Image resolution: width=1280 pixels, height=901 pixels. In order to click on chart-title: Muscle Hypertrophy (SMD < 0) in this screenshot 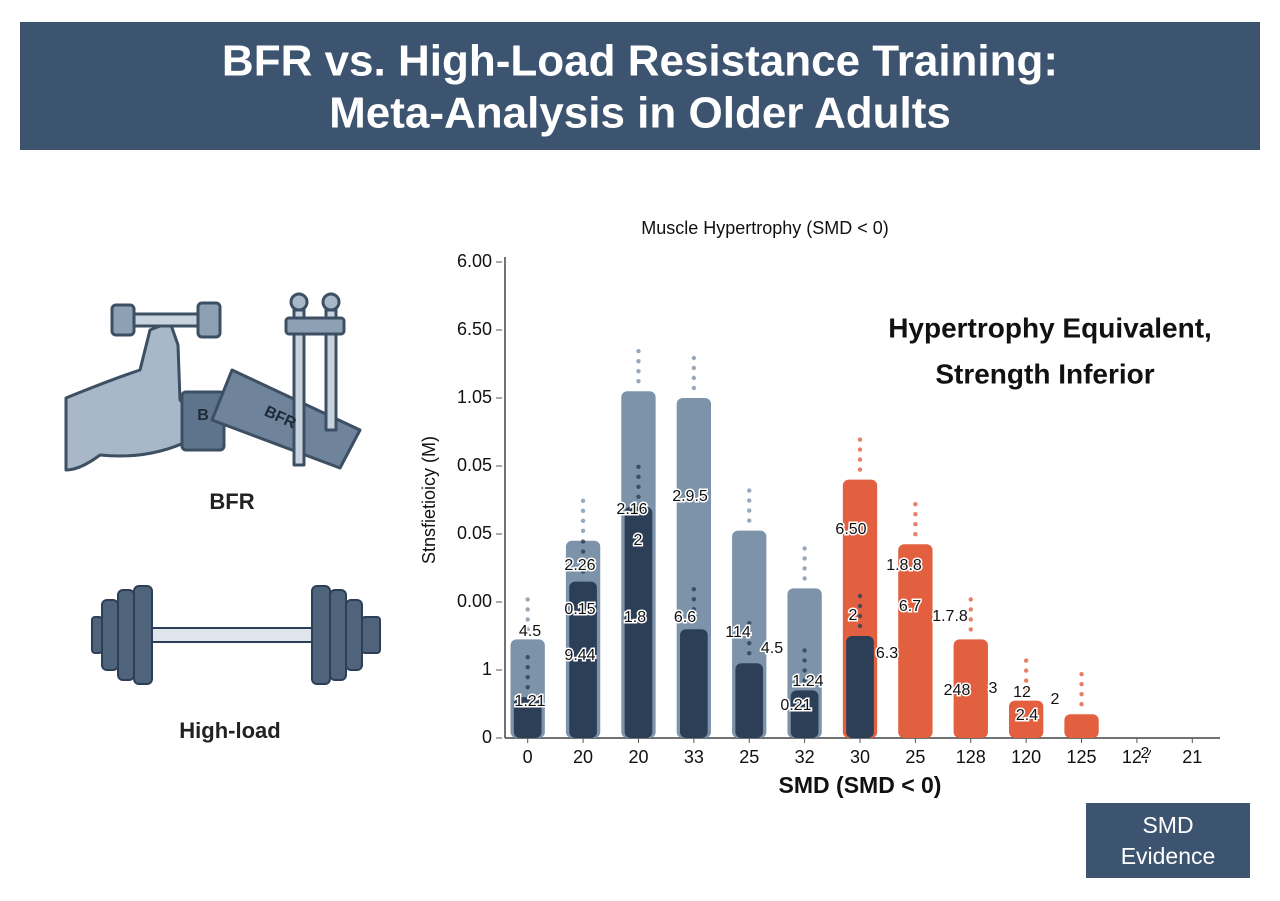, I will do `click(765, 228)`.